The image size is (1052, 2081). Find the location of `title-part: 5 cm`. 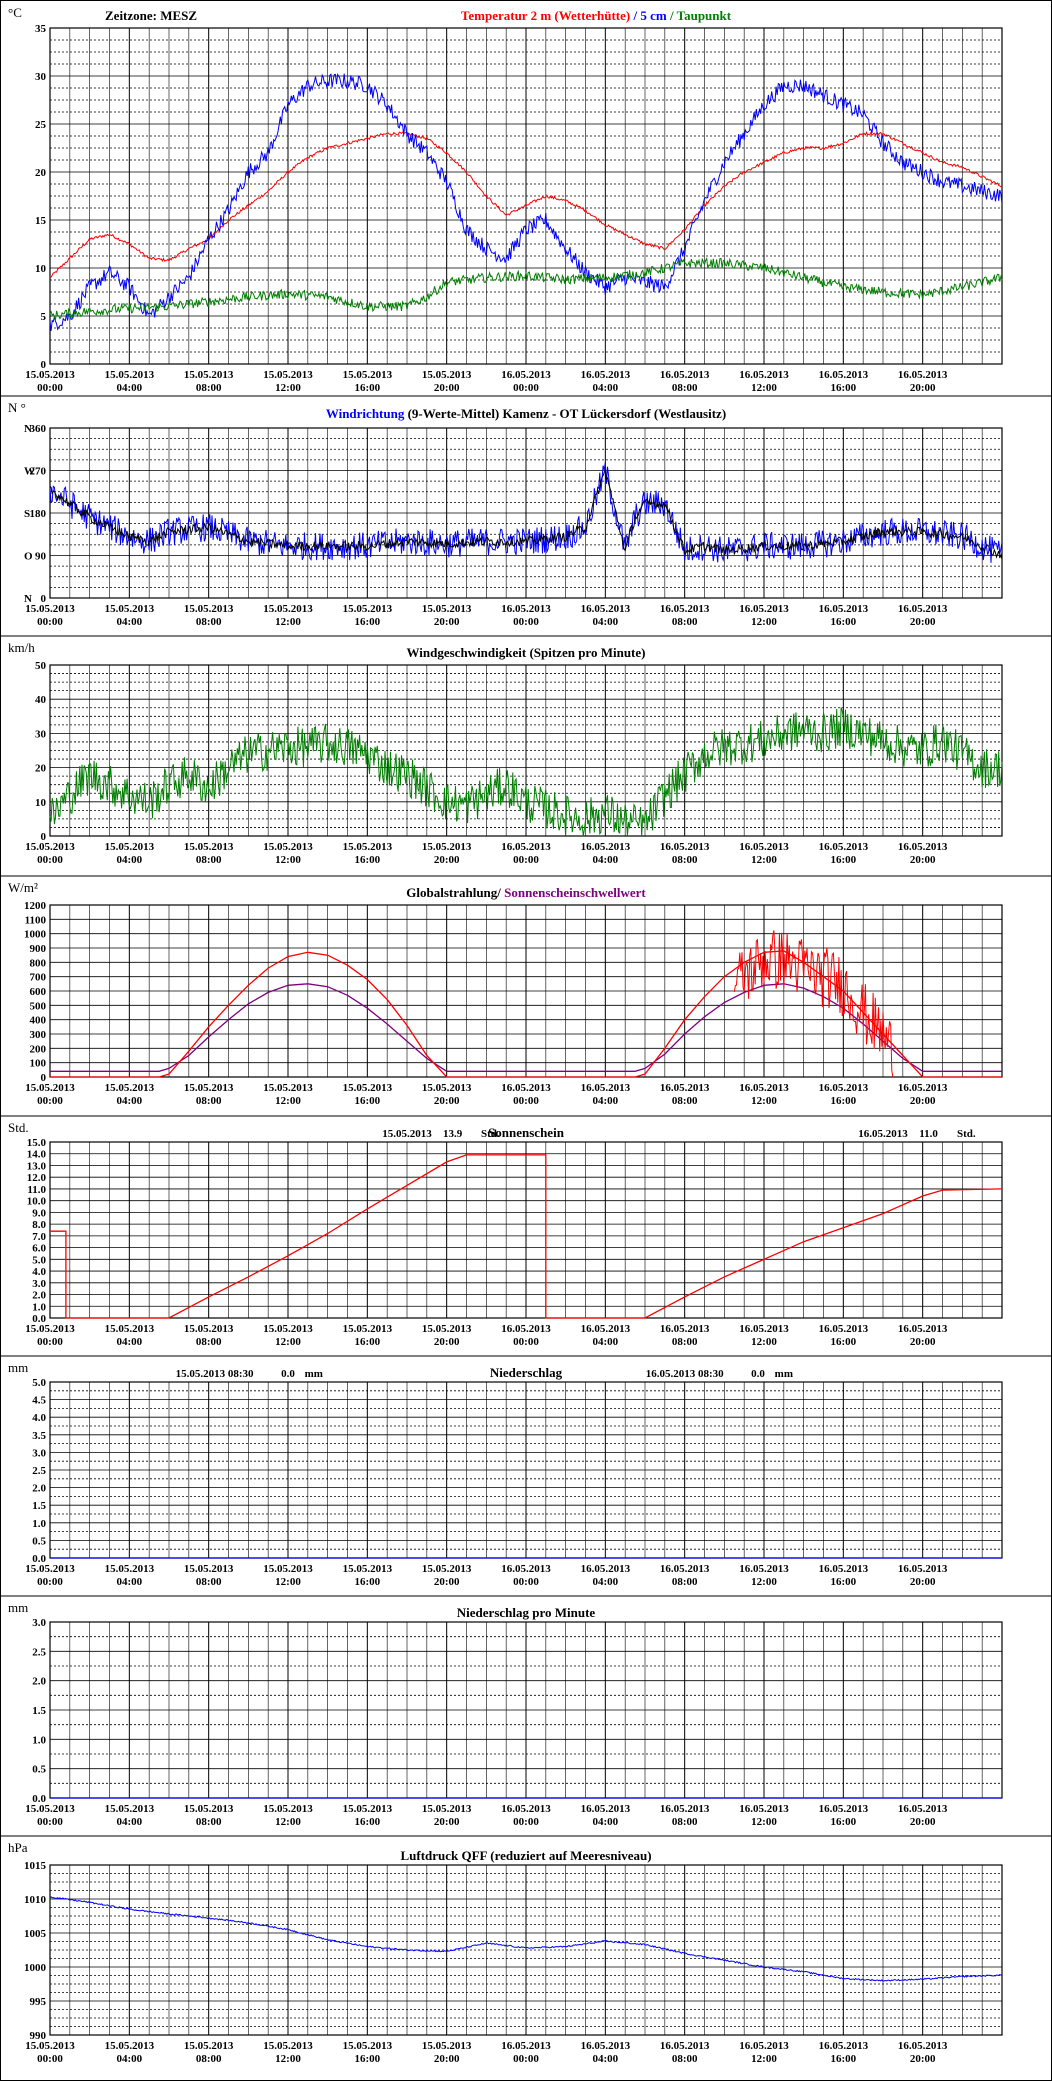

title-part: 5 cm is located at coordinates (652, 15).